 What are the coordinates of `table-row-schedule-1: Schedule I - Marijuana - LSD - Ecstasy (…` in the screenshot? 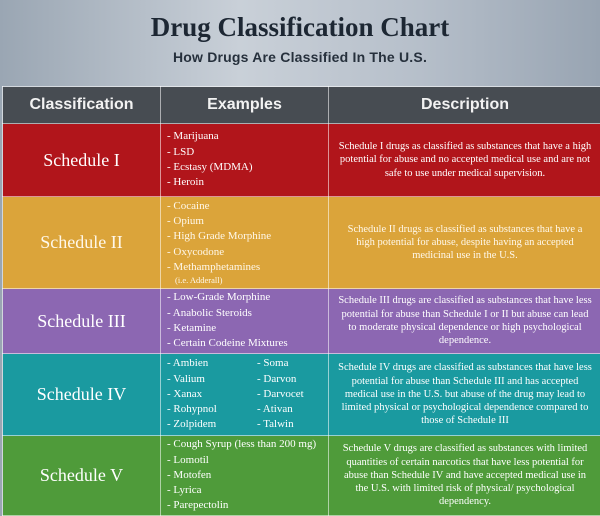 It's located at (301, 160).